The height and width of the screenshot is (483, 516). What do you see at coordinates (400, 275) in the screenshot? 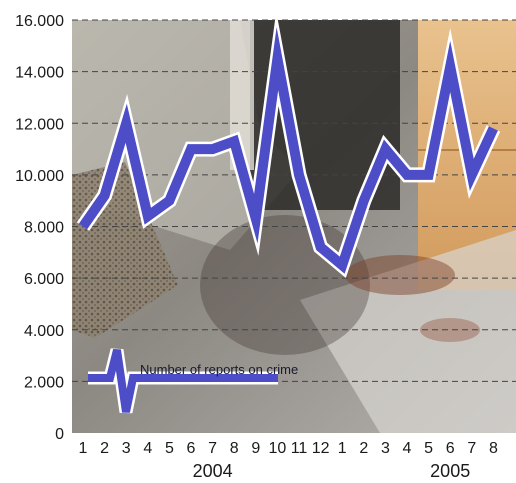
I see `photo-stain-red` at bounding box center [400, 275].